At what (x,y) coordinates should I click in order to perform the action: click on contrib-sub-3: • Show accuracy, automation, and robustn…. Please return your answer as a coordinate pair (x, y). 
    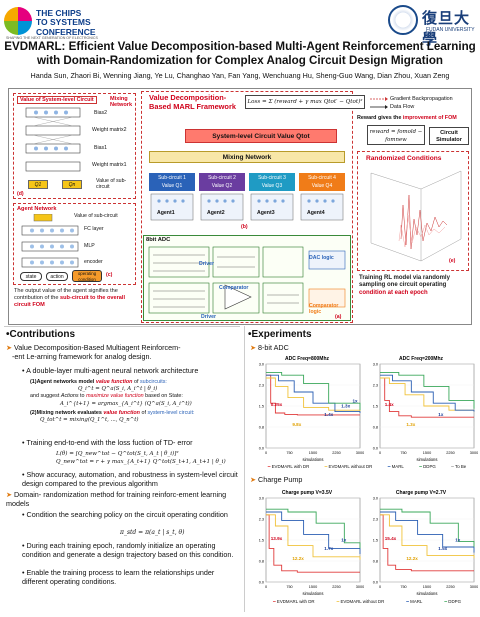
    Looking at the image, I should click on (131, 479).